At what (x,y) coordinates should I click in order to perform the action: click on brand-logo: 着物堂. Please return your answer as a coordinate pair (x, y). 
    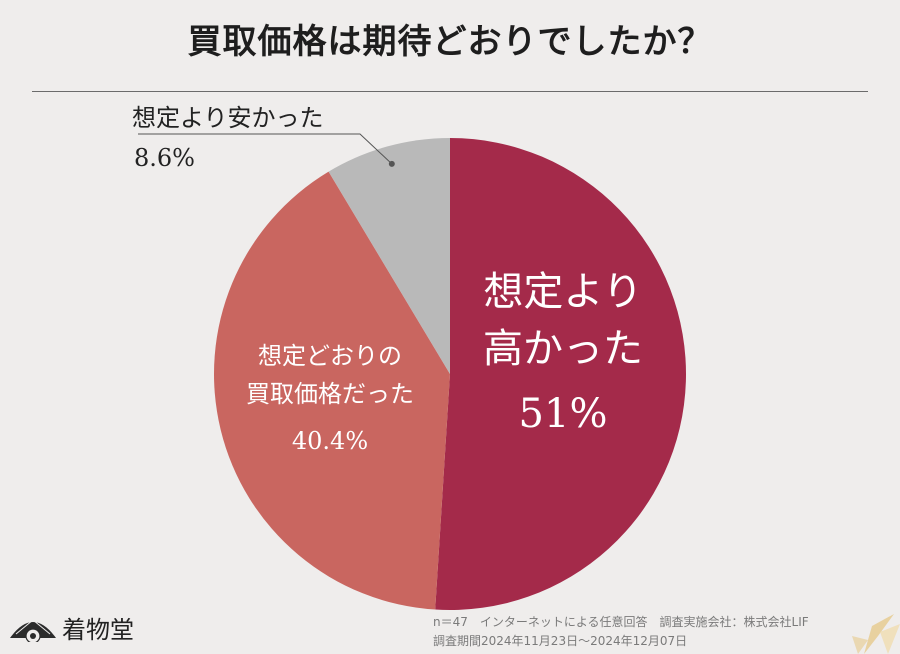
    Looking at the image, I should click on (81, 626).